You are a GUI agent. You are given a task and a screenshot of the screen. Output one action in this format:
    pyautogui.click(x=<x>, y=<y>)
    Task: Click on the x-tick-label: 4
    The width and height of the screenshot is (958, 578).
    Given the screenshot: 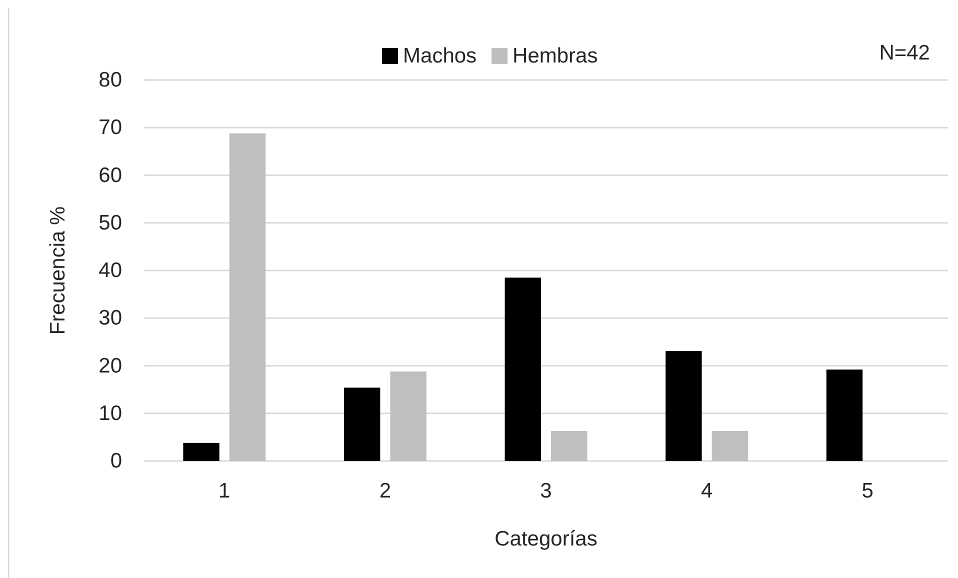 What is the action you would take?
    pyautogui.click(x=706, y=491)
    